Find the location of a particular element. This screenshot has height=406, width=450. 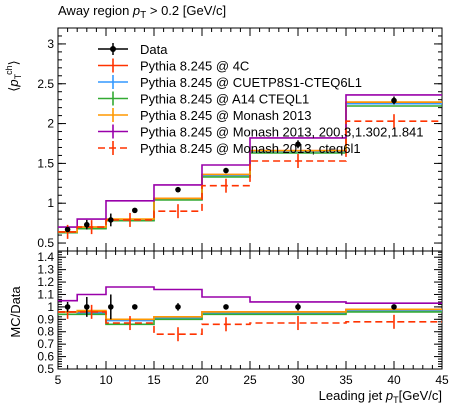

chart-title: Away region pT > 0.2 [GeV/c] is located at coordinates (142, 12).